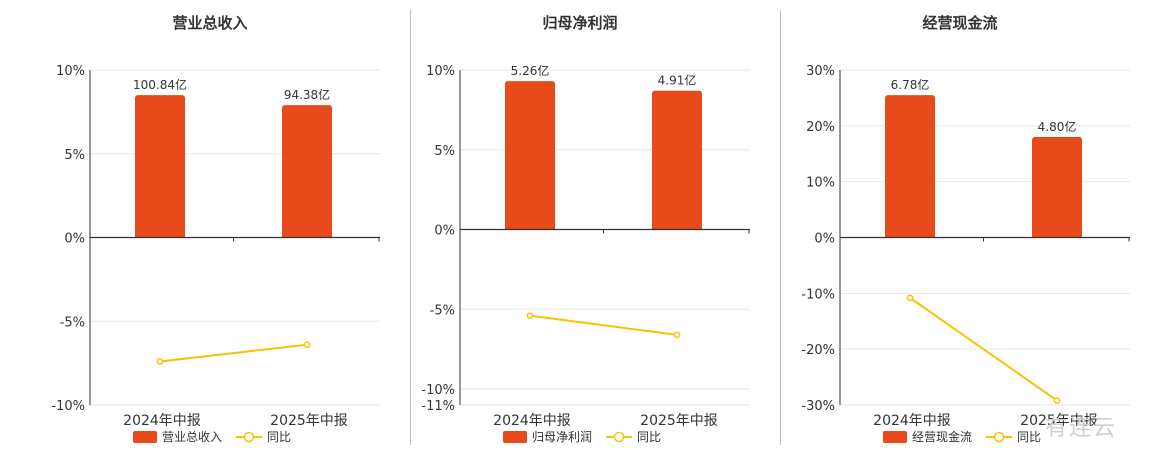 Image resolution: width=1160 pixels, height=450 pixels. I want to click on legend-label: 营业总收入, so click(192, 437).